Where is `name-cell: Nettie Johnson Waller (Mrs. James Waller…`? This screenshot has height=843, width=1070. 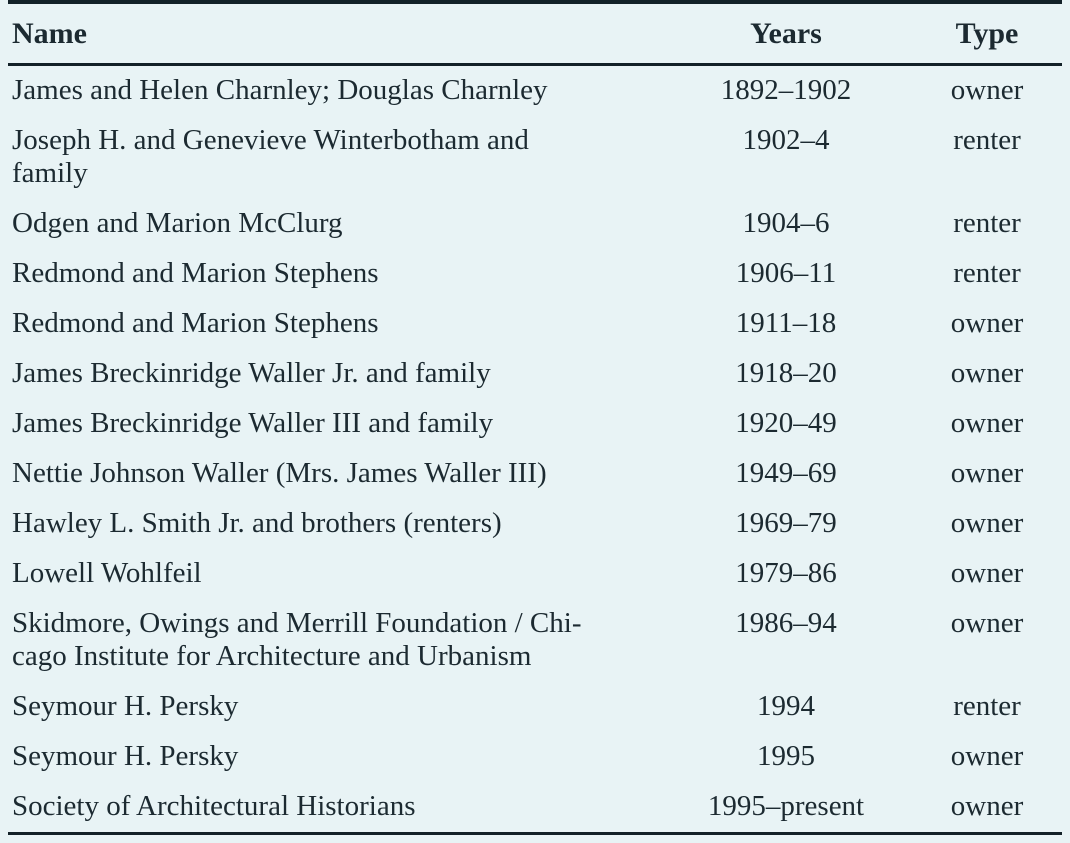
name-cell: Nettie Johnson Waller (Mrs. James Waller… is located at coordinates (279, 473).